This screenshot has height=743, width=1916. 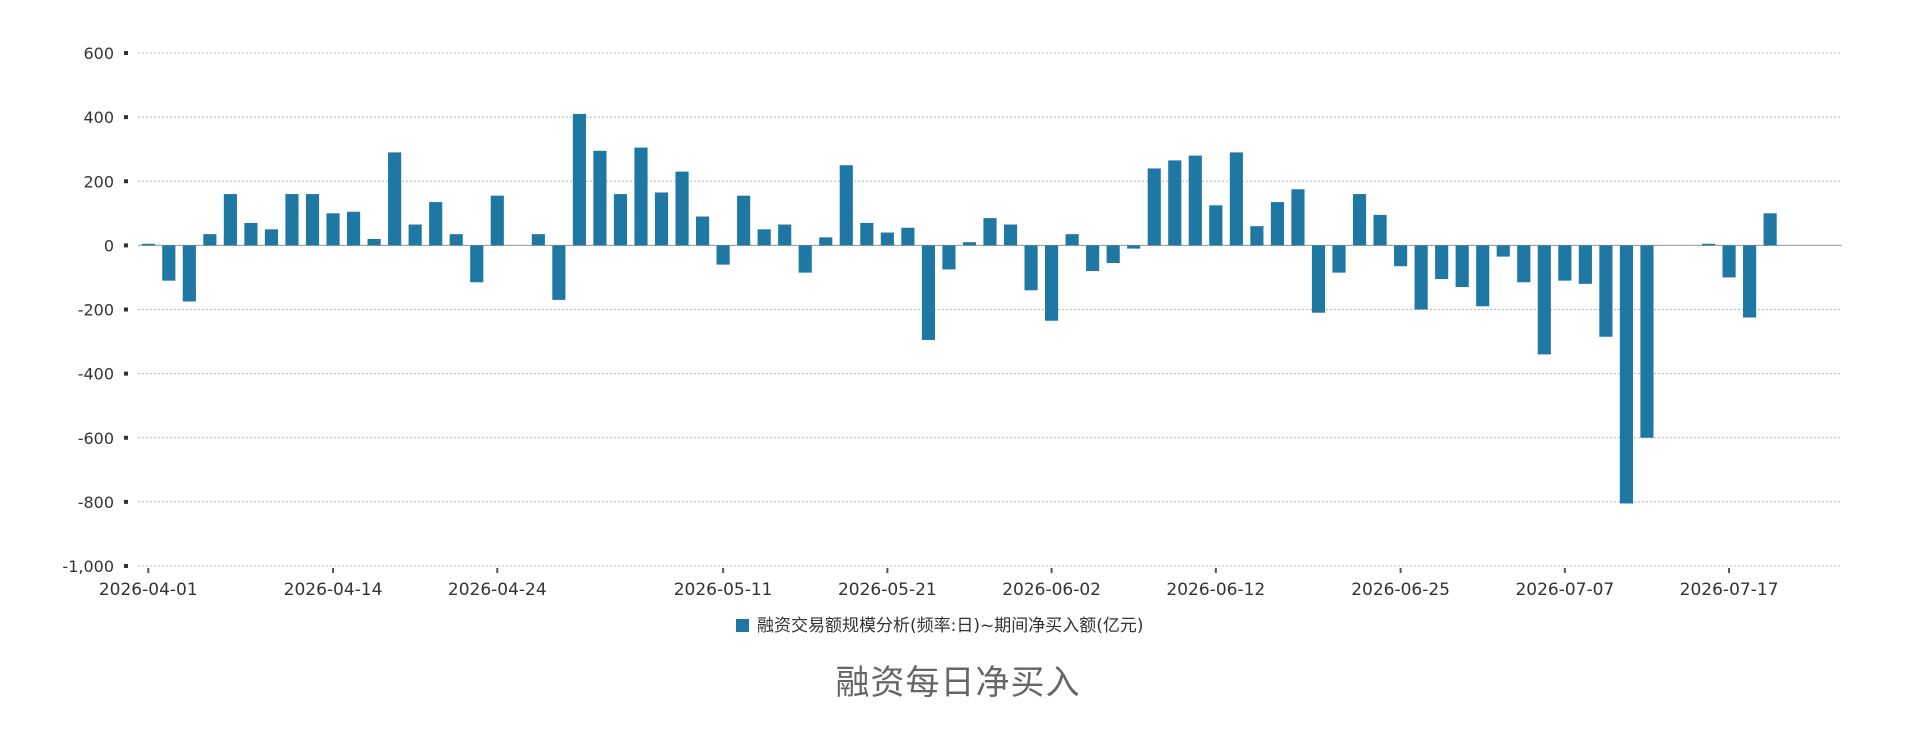 What do you see at coordinates (950, 626) in the screenshot?
I see `legend-label: 融资交易额规模分析(频率:日)~期间净买入额(亿元)` at bounding box center [950, 626].